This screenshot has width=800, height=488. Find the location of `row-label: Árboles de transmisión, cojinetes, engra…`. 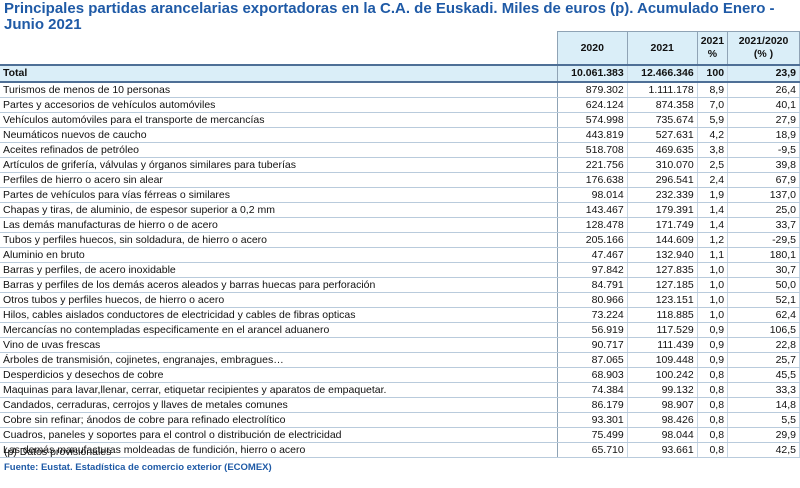

row-label: Árboles de transmisión, cojinetes, engra… is located at coordinates (279, 360).